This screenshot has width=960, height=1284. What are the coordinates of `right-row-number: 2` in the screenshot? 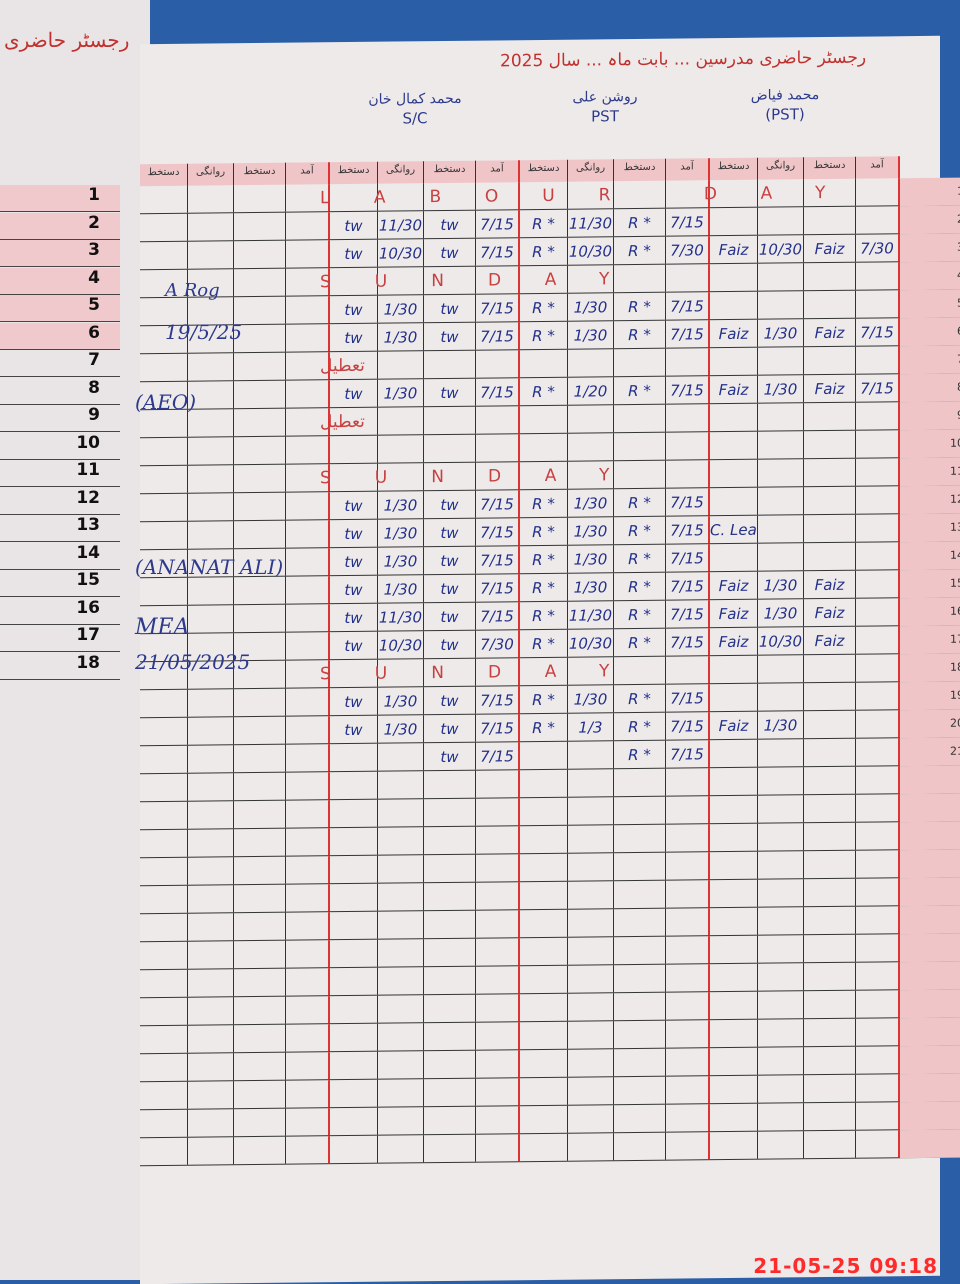 It's located at (930, 220).